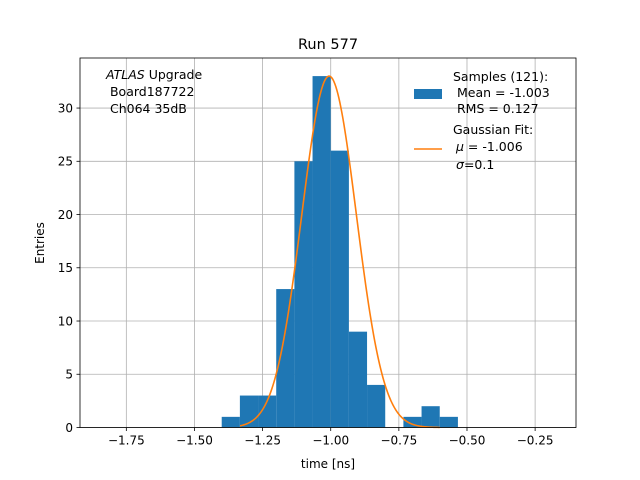 This screenshot has height=480, width=640. I want to click on x-tick-label: −0.50, so click(467, 441).